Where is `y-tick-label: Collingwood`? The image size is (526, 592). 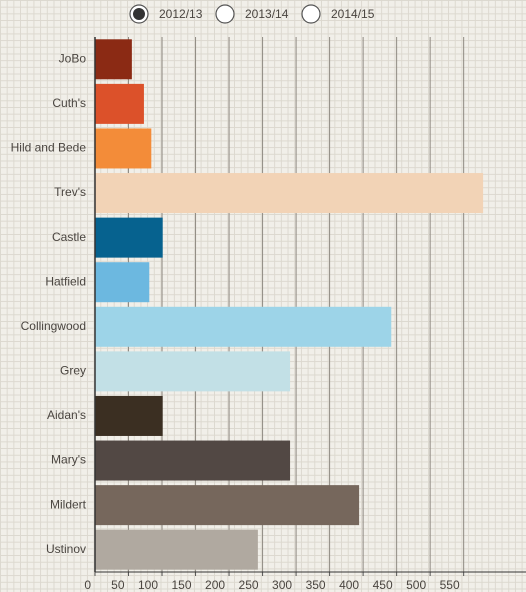 y-tick-label: Collingwood is located at coordinates (53, 326).